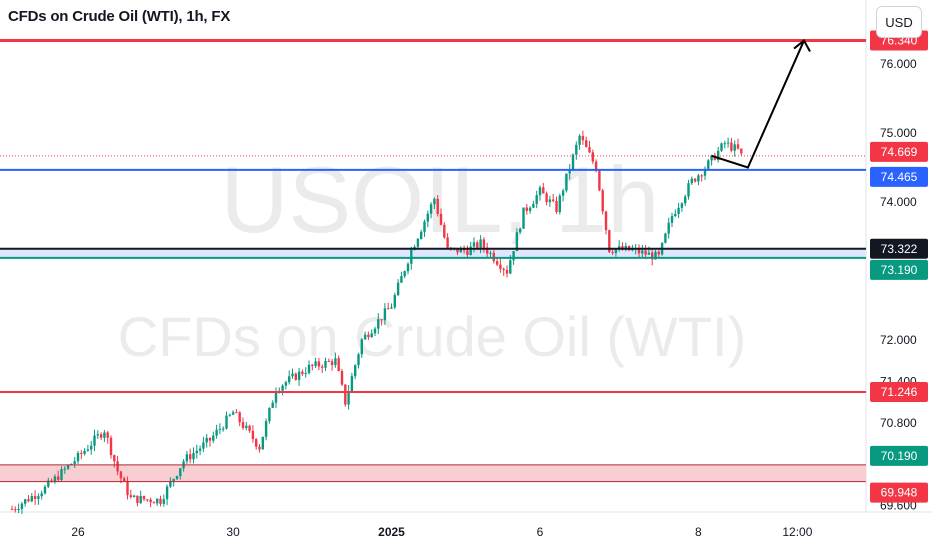  Describe the element at coordinates (899, 152) in the screenshot. I see `price-tag-label-current-price: 74.669` at that location.